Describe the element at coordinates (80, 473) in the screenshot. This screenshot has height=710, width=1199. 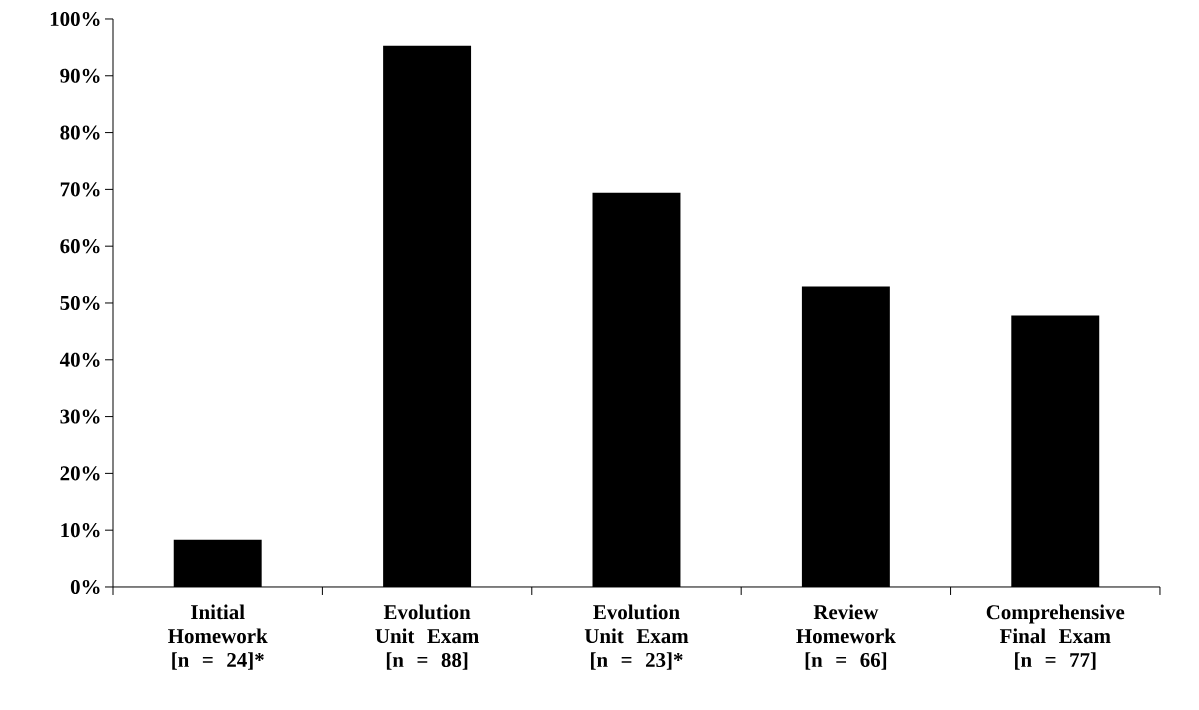
I see `y-tick-label: 20%` at that location.